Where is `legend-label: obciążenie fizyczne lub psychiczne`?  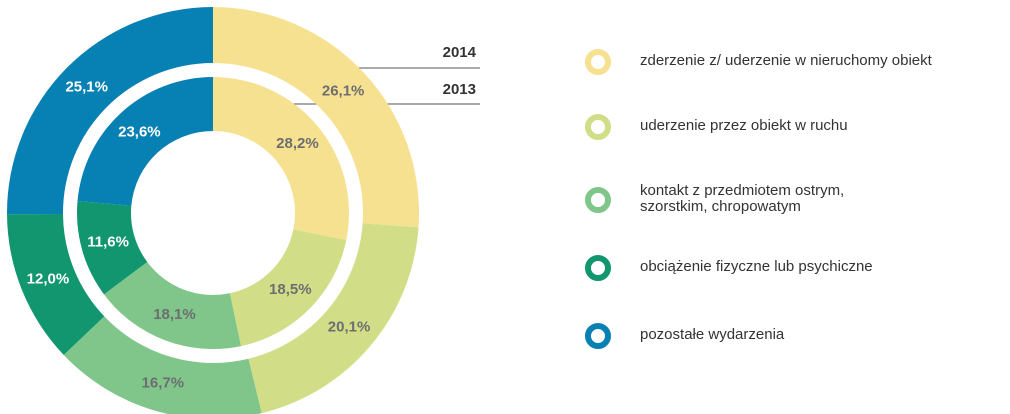
legend-label: obciążenie fizyczne lub psychiczne is located at coordinates (756, 266).